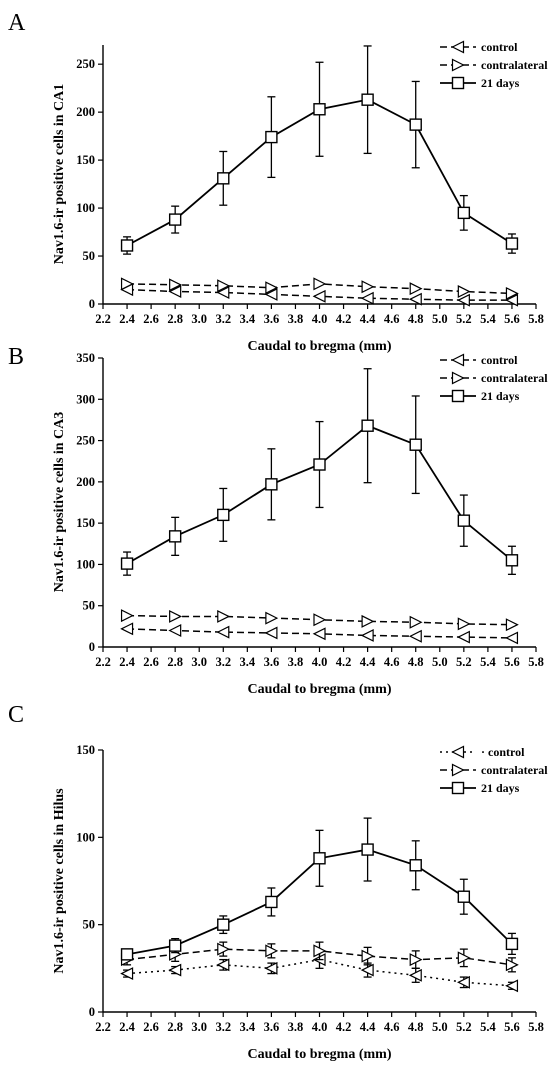 This screenshot has height=1065, width=556. What do you see at coordinates (103, 1027) in the screenshot?
I see `x-tick-label: 2.2` at bounding box center [103, 1027].